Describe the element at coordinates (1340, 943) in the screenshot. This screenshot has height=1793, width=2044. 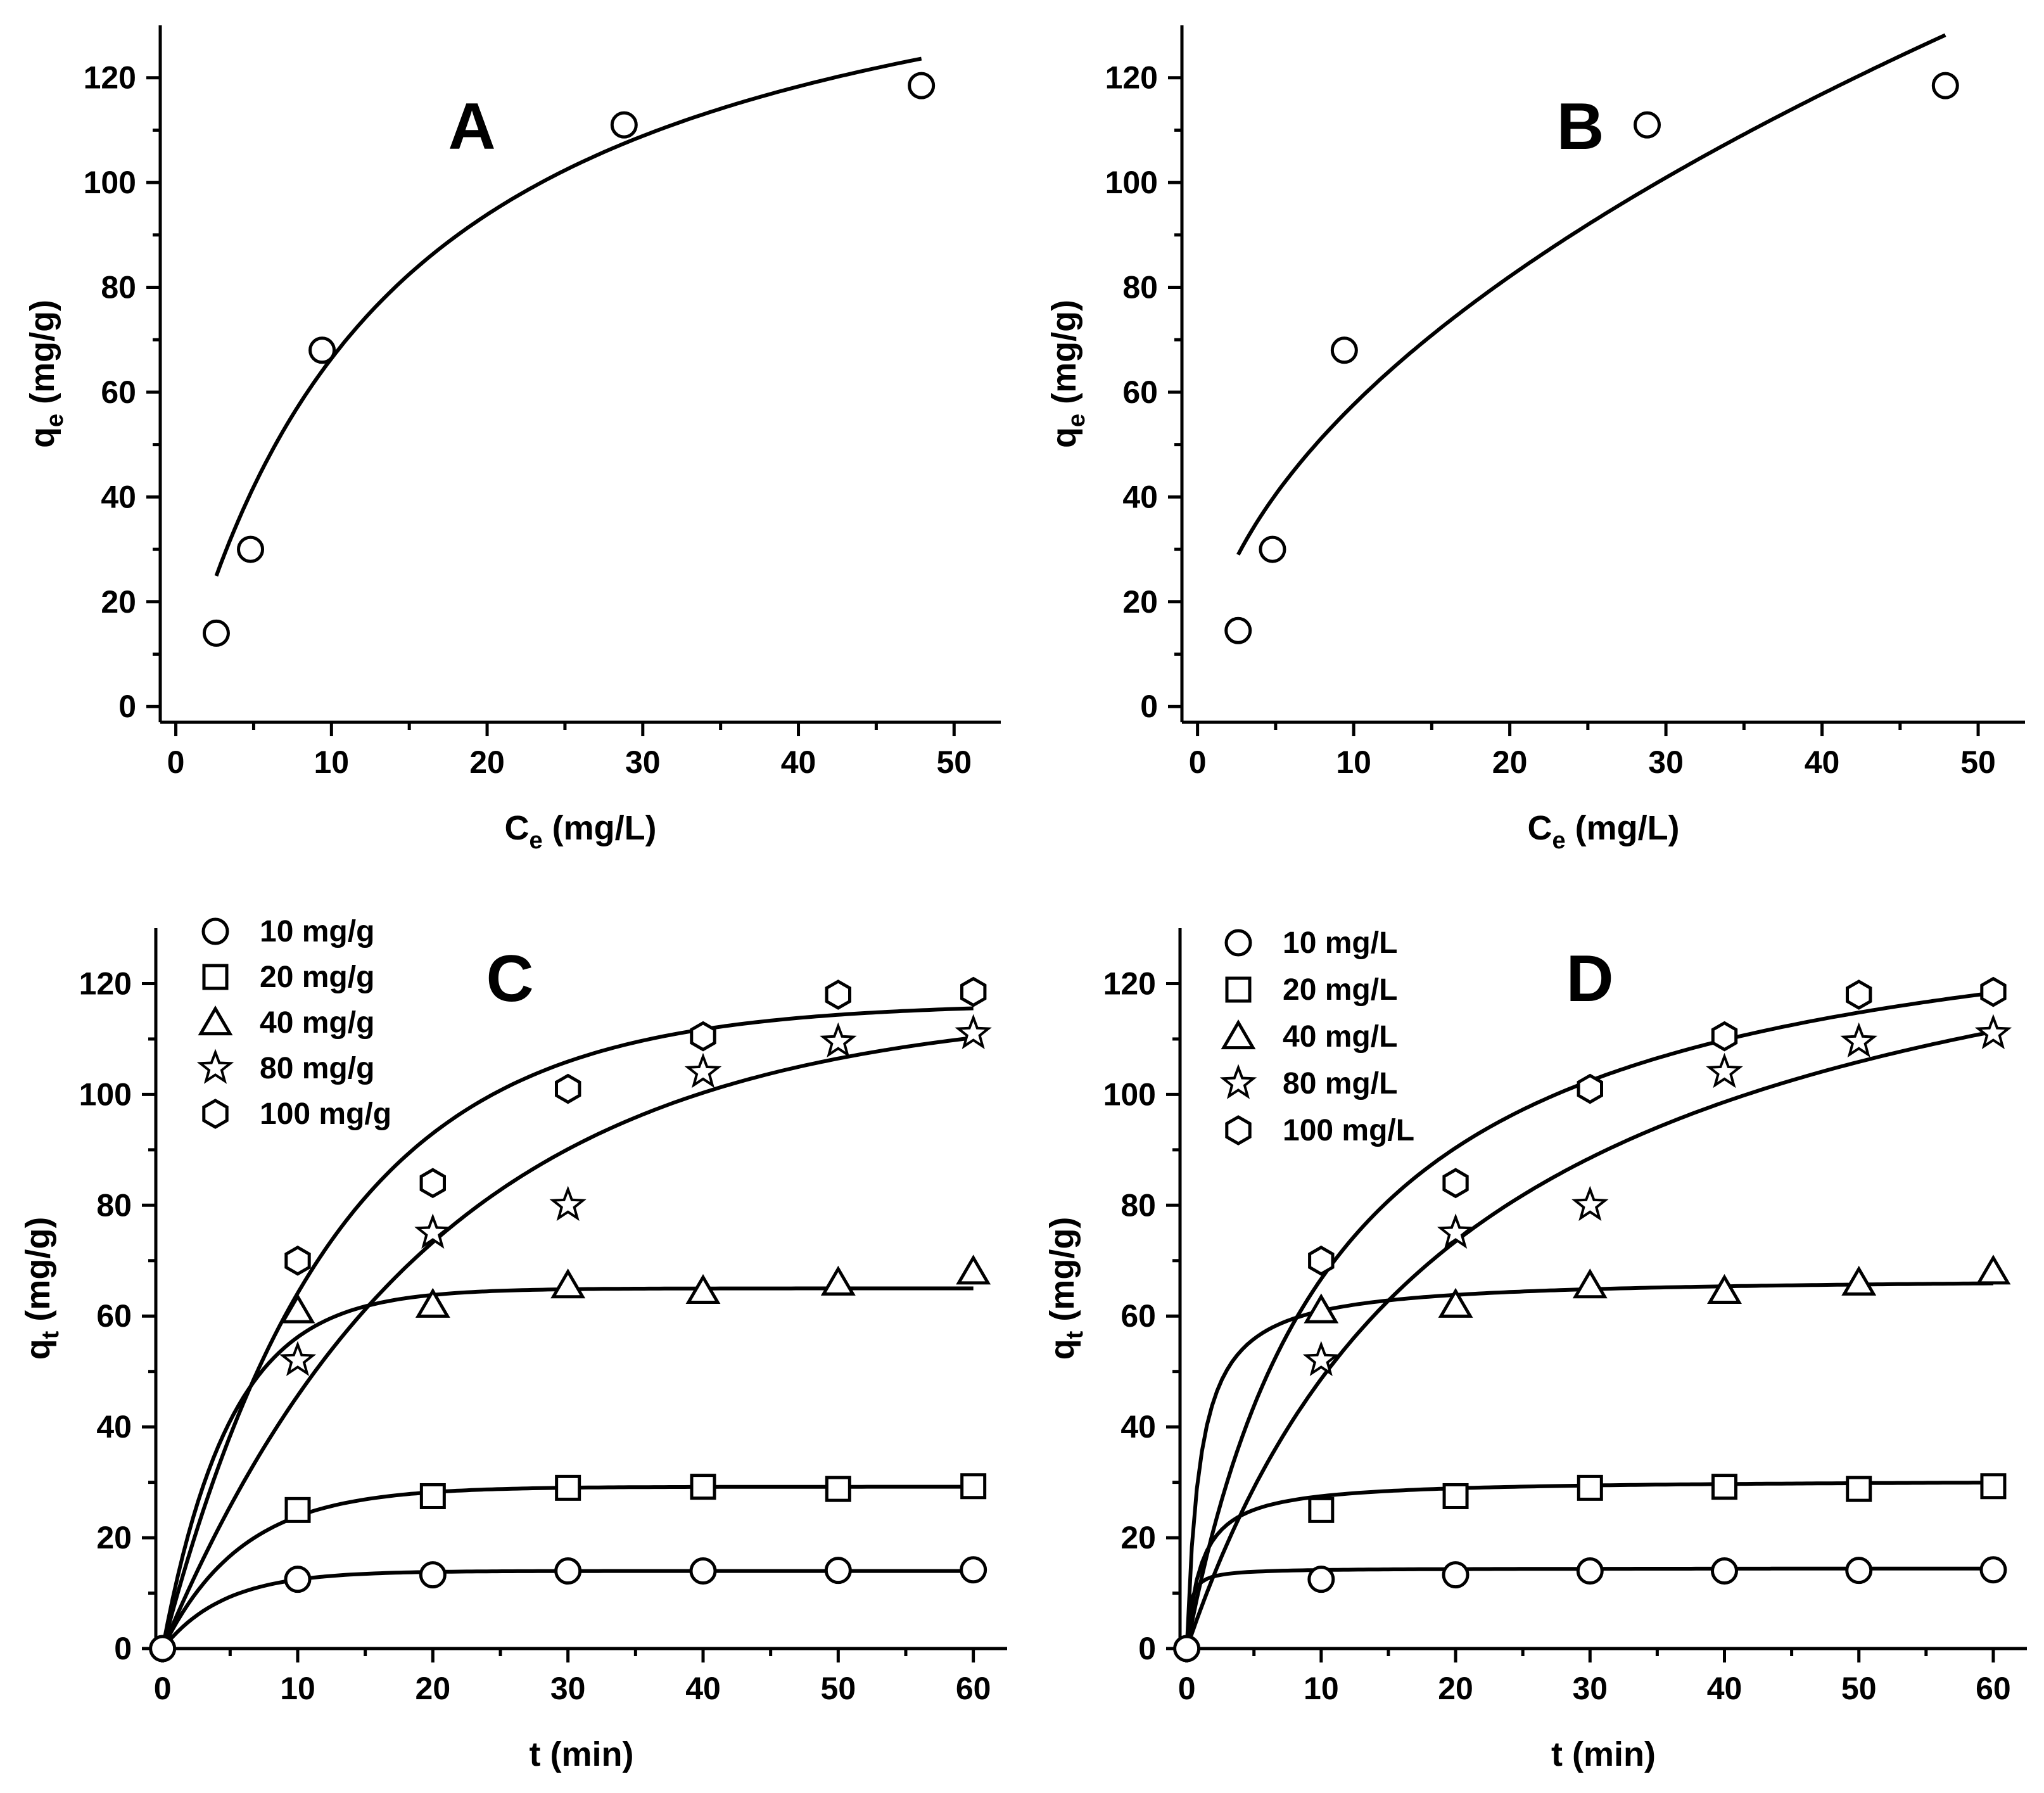
I see `legend-label: 10 mg/L` at that location.